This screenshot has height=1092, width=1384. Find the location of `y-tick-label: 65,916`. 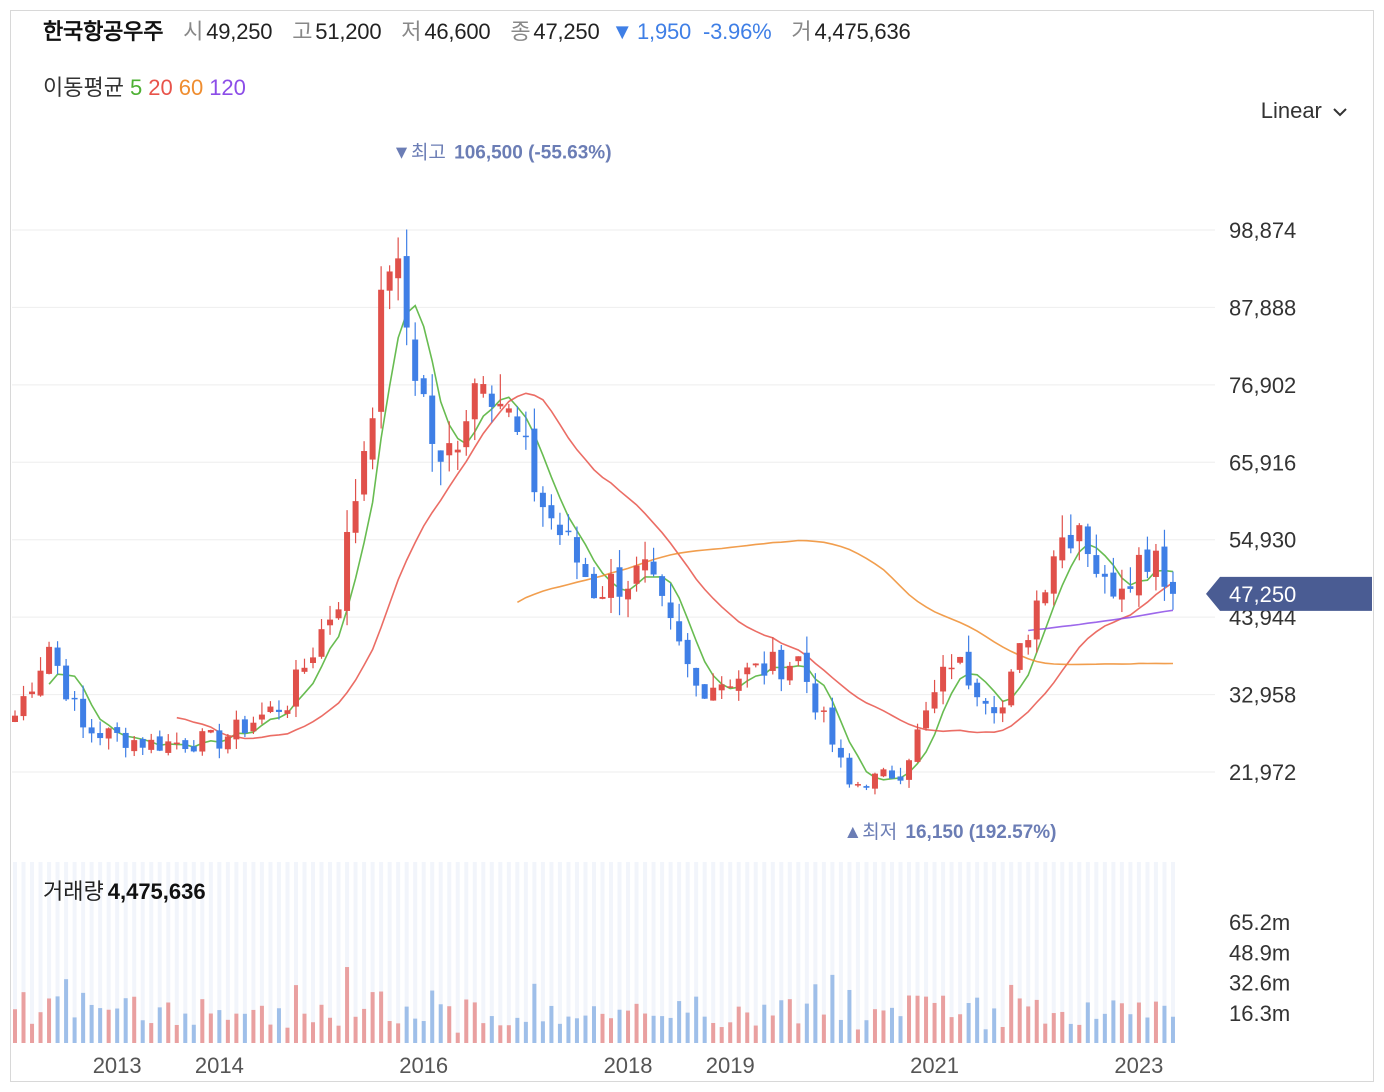

y-tick-label: 65,916 is located at coordinates (1262, 462).